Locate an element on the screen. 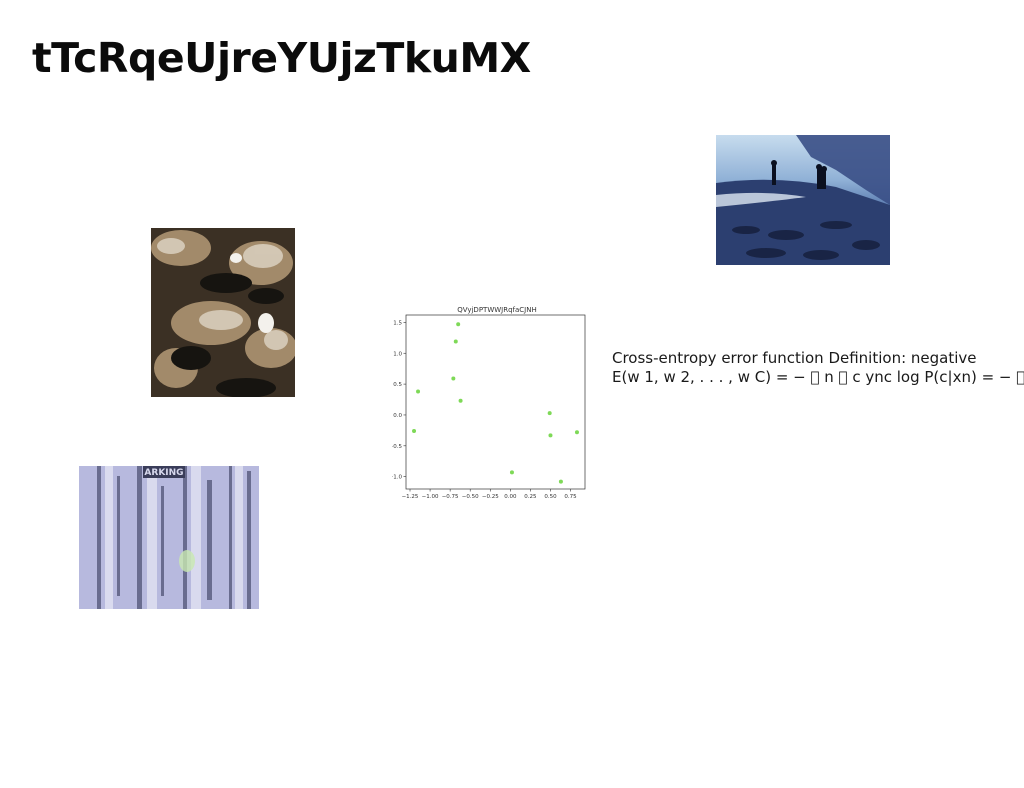 This screenshot has width=1024, height=788. x-tick-label: −1.25 is located at coordinates (410, 497).